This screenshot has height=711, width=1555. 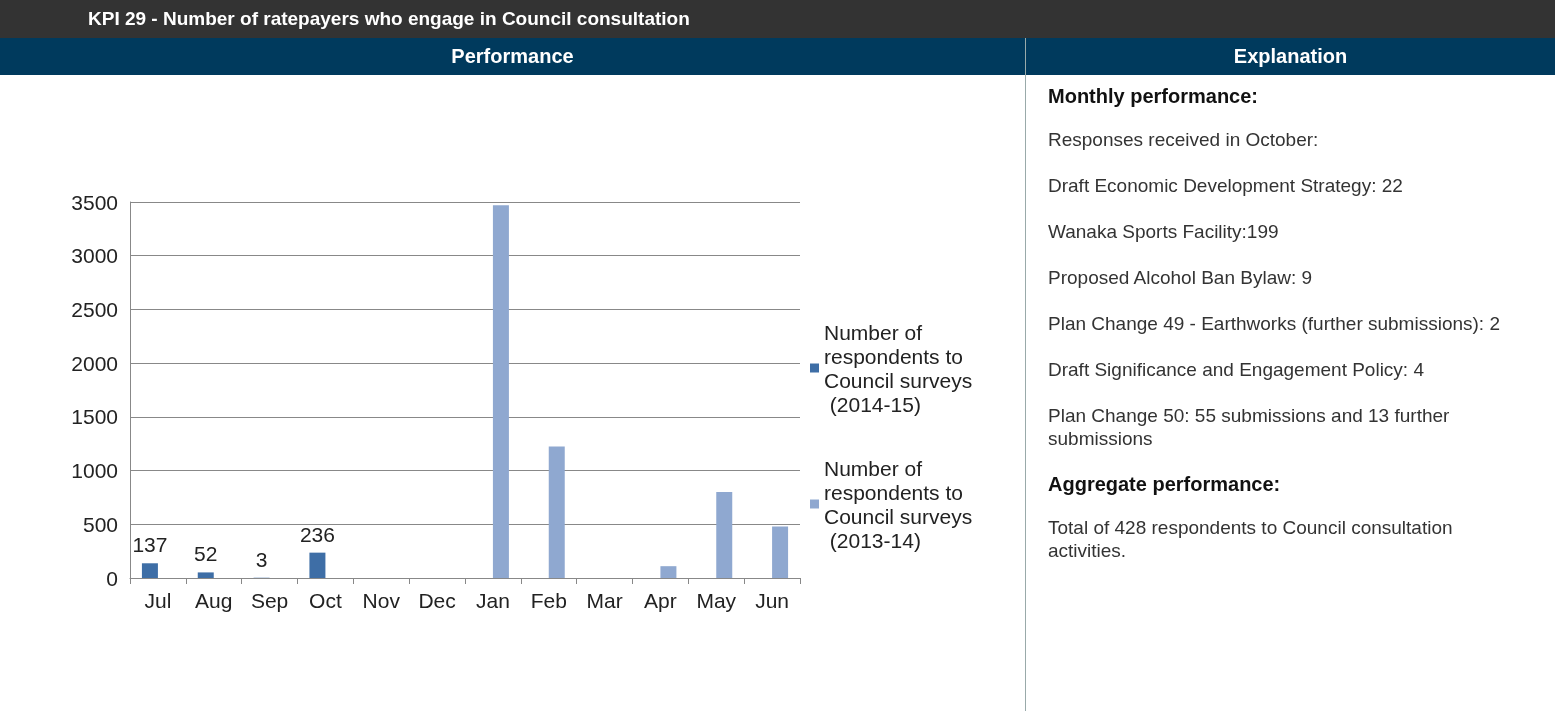 I want to click on x-tick-label: Feb, so click(x=548, y=600).